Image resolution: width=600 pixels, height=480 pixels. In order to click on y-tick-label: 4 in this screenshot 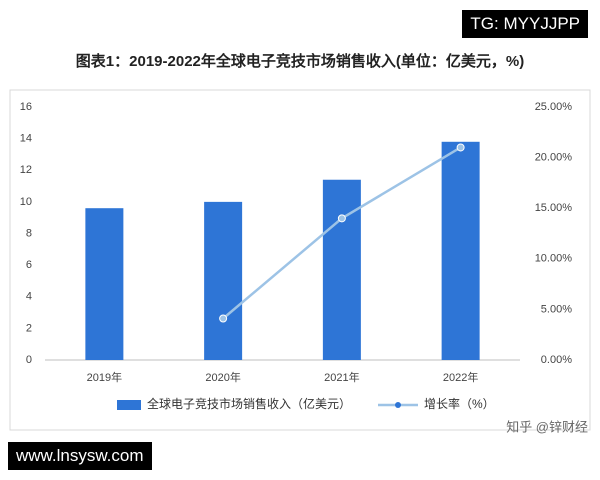, I will do `click(29, 297)`.